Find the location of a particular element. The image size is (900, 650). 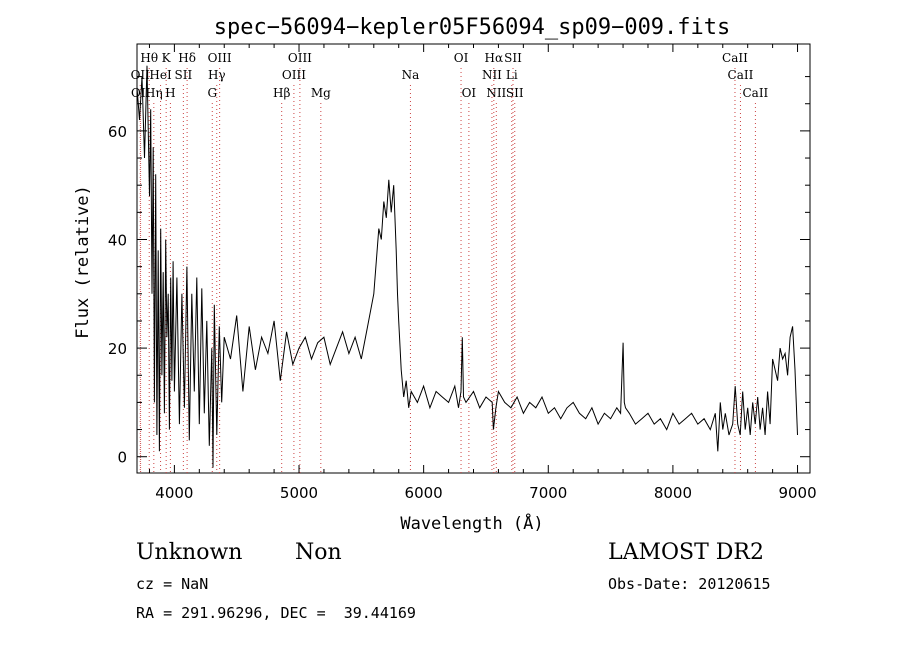

y-tick-label: 20 is located at coordinates (117, 349).